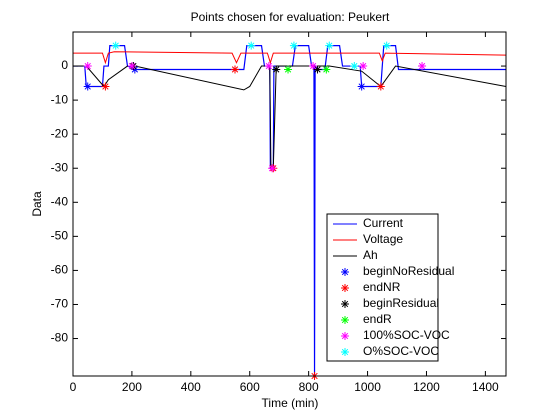 This screenshot has width=560, height=420. What do you see at coordinates (401, 351) in the screenshot?
I see `legend-label: O%SOC-VOC` at bounding box center [401, 351].